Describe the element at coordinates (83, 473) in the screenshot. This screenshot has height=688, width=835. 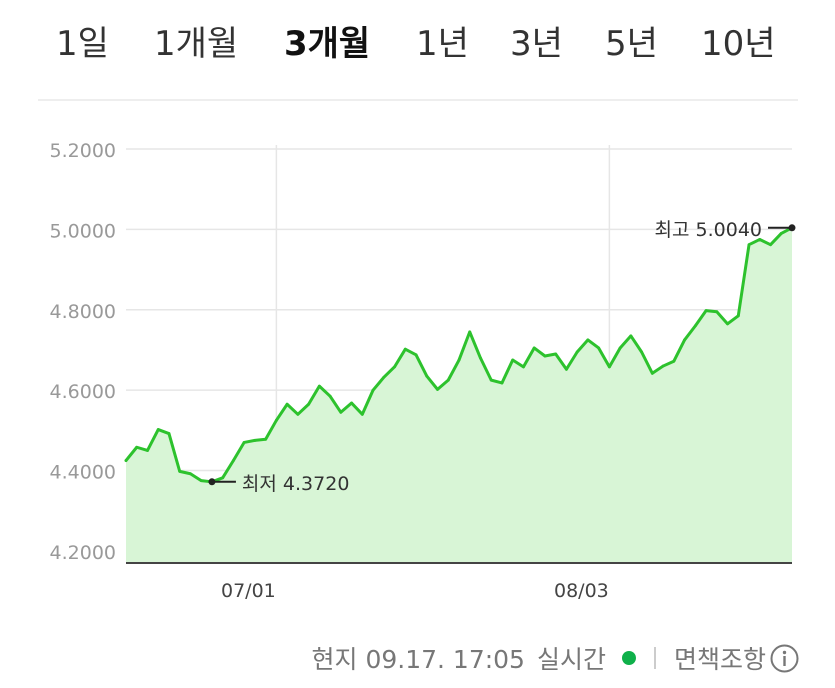
I see `y-tick-label: 4.4000` at that location.